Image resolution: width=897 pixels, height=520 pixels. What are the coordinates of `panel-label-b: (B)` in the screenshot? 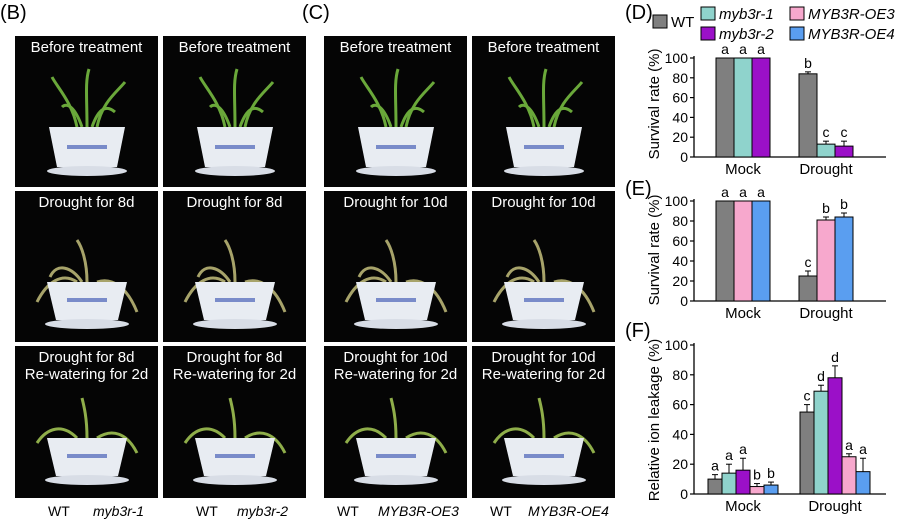 It's located at (13, 13).